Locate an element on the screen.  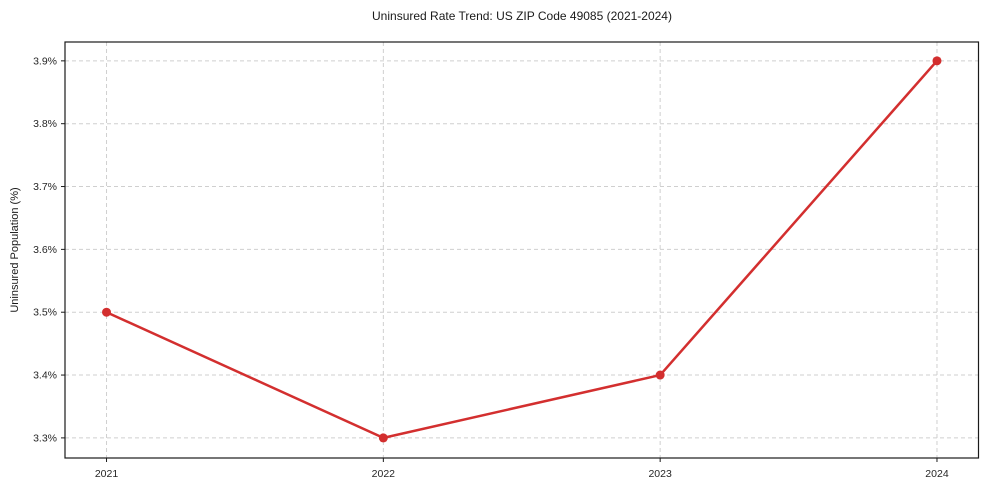
x-tick-label: 2021 is located at coordinates (107, 474).